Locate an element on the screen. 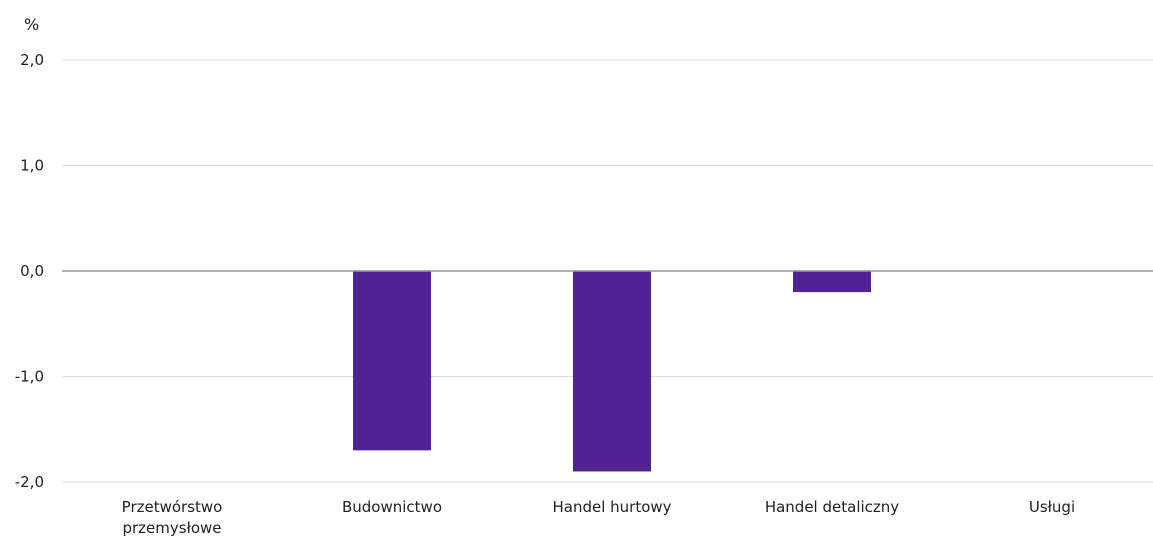  x-category-label: Przetwórstwo przemysłowe is located at coordinates (172, 517).